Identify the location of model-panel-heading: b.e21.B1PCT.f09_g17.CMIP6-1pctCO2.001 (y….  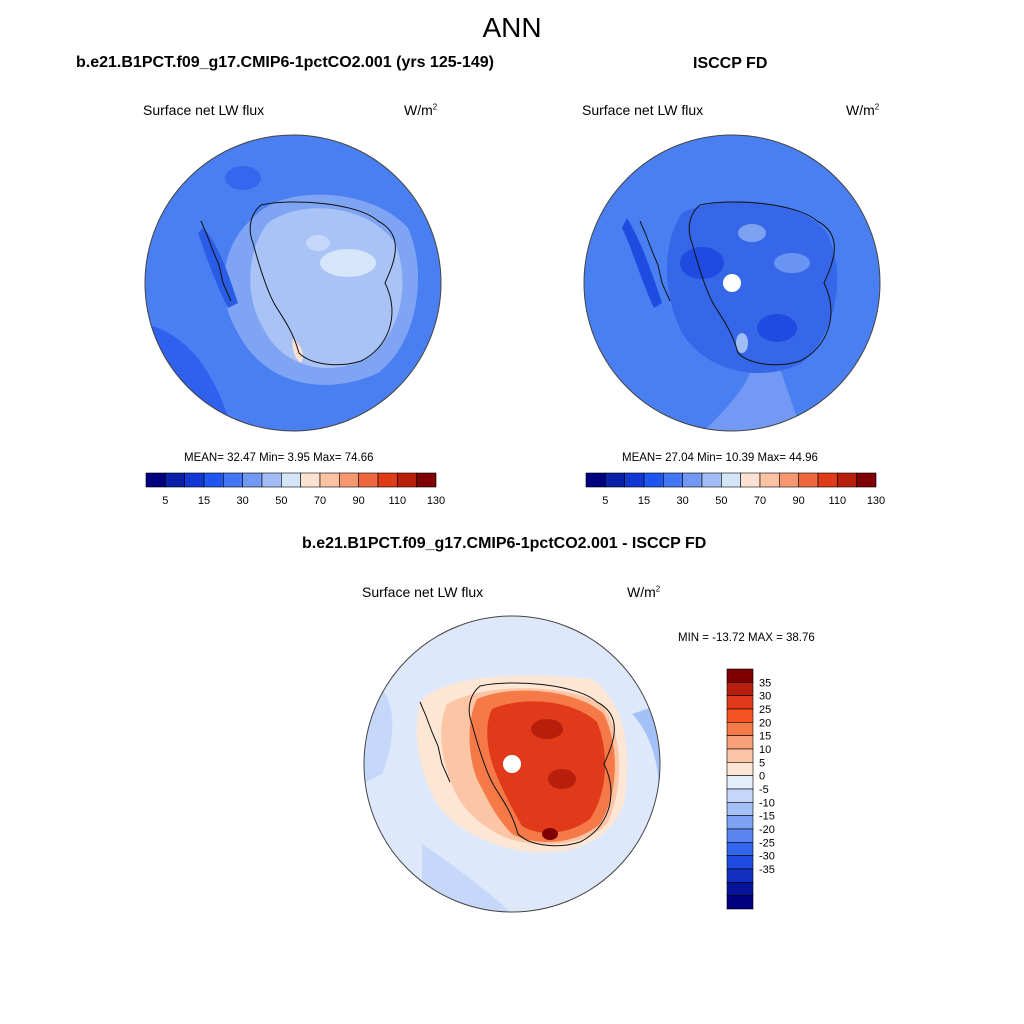
(285, 62).